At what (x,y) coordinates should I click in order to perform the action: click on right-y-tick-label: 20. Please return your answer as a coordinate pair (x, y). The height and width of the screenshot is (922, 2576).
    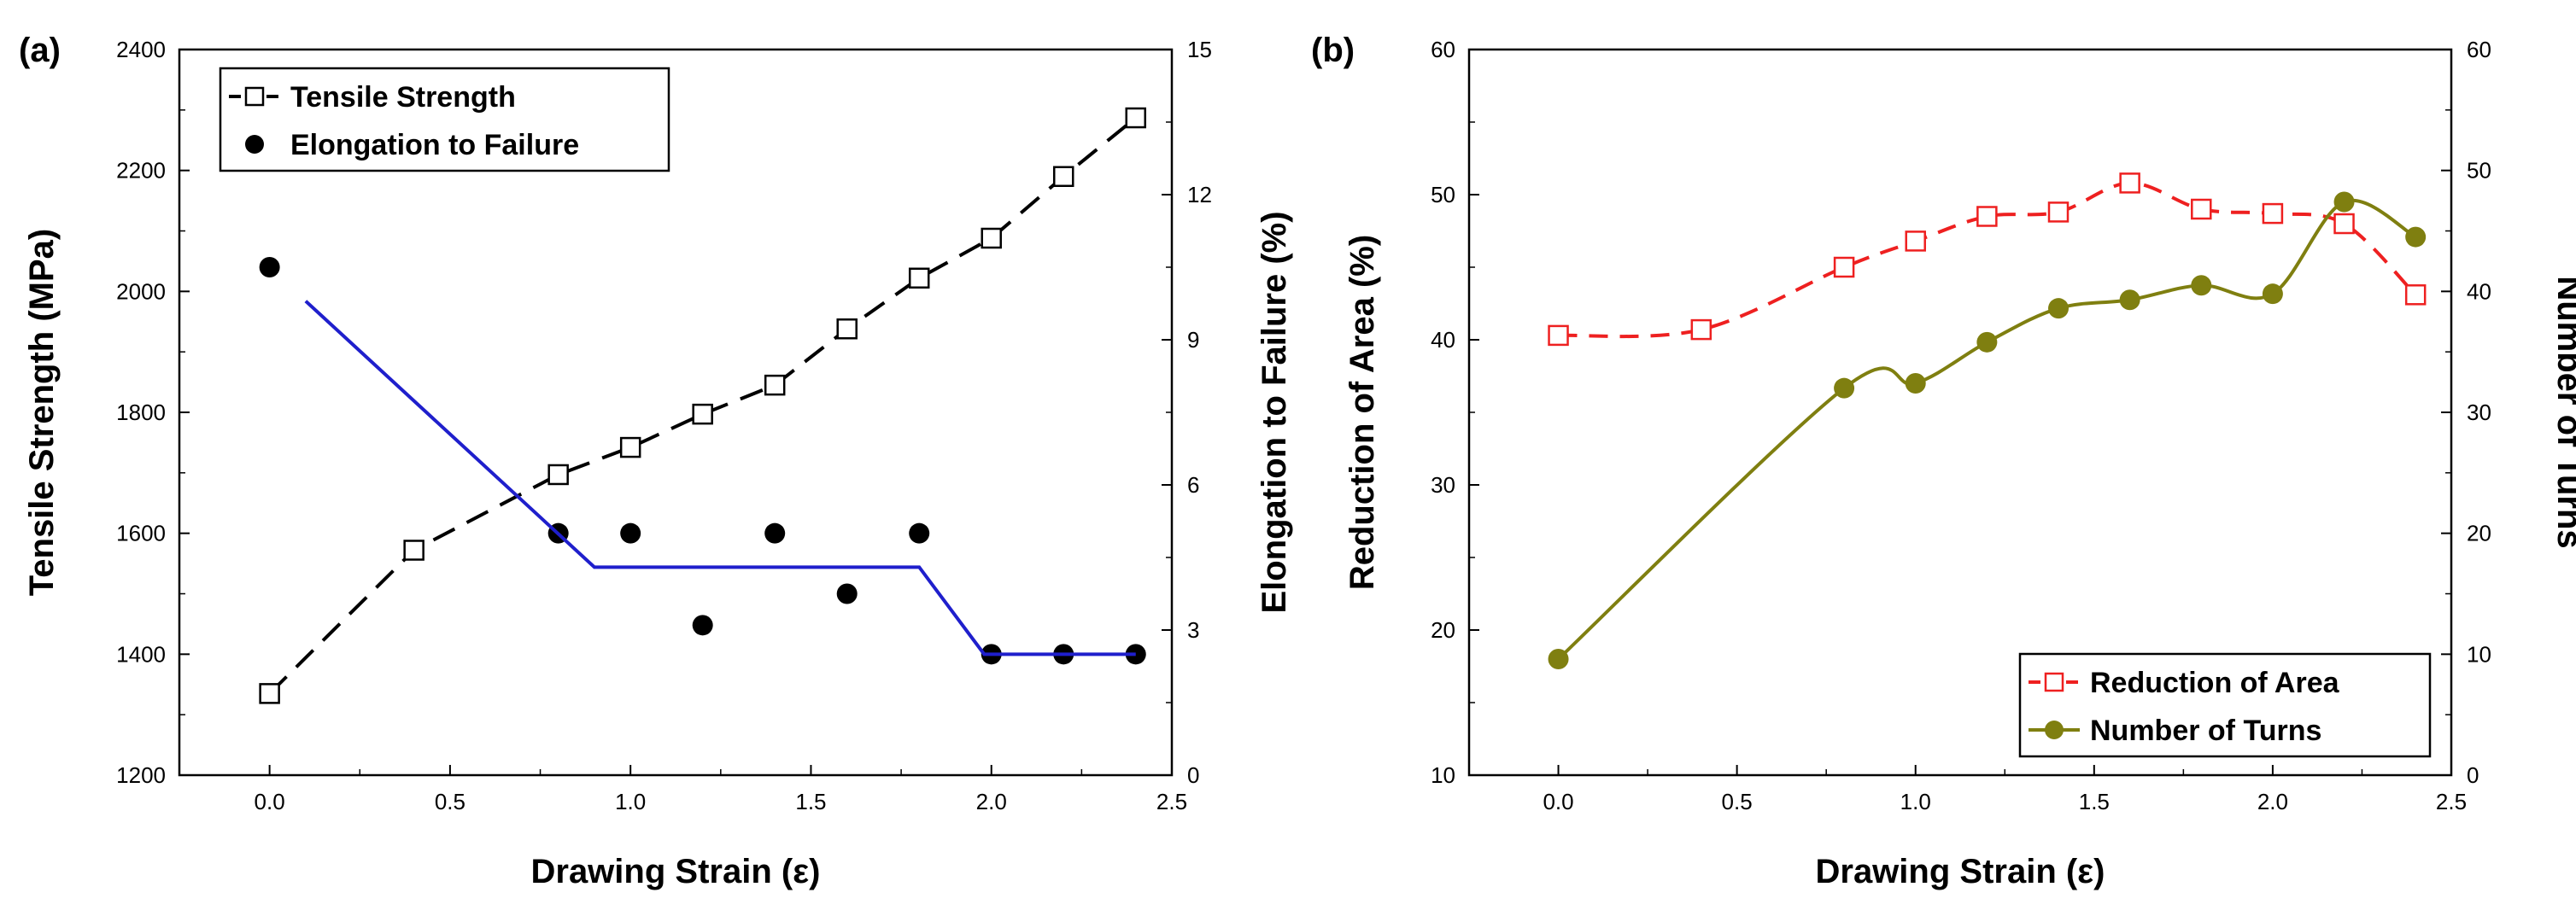
    Looking at the image, I should click on (2479, 534).